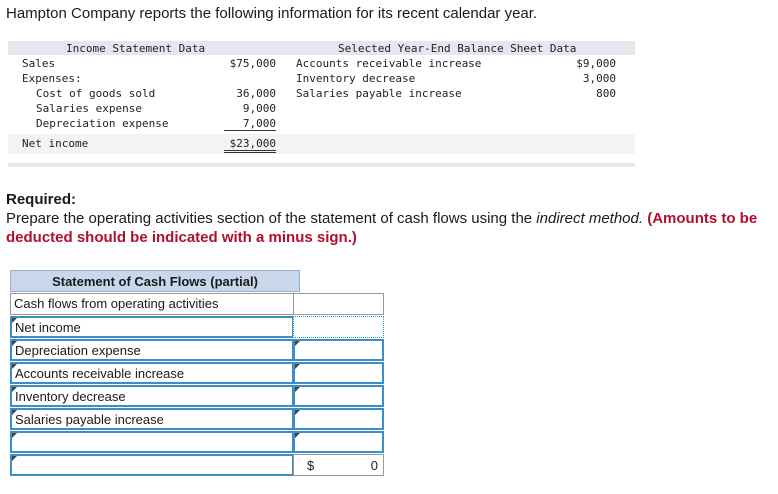  I want to click on bs-label-salaries-payable: Salaries payable increase, so click(379, 93).